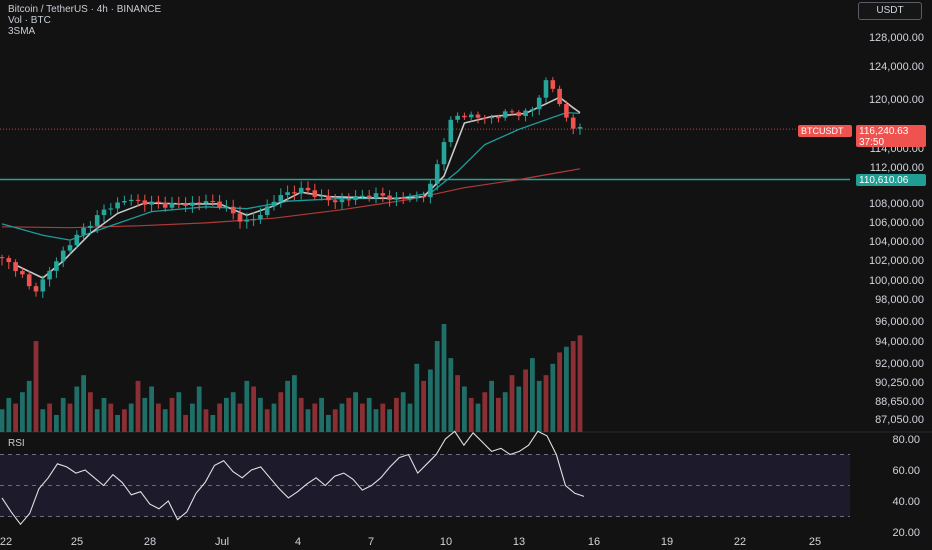  Describe the element at coordinates (298, 542) in the screenshot. I see `time-tick-label: 4` at that location.